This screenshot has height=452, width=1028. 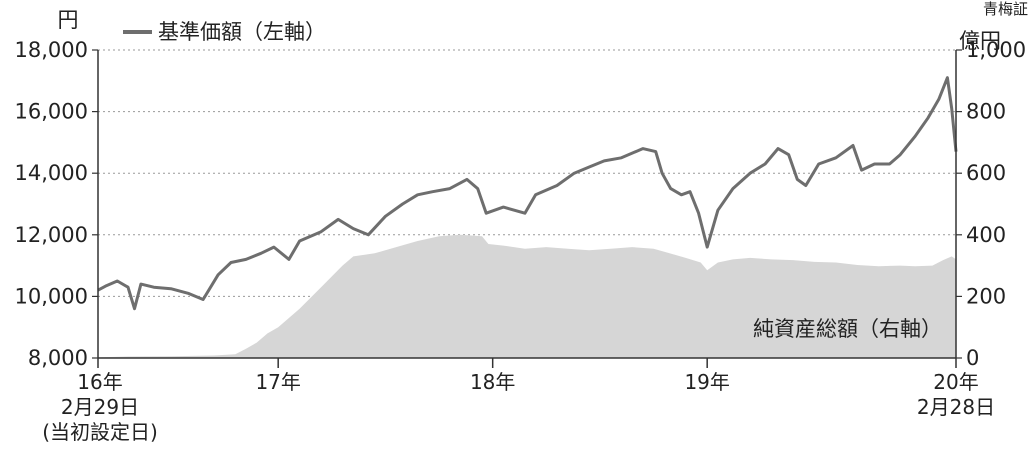 I want to click on left-tick-label: 14,000, so click(x=51, y=173).